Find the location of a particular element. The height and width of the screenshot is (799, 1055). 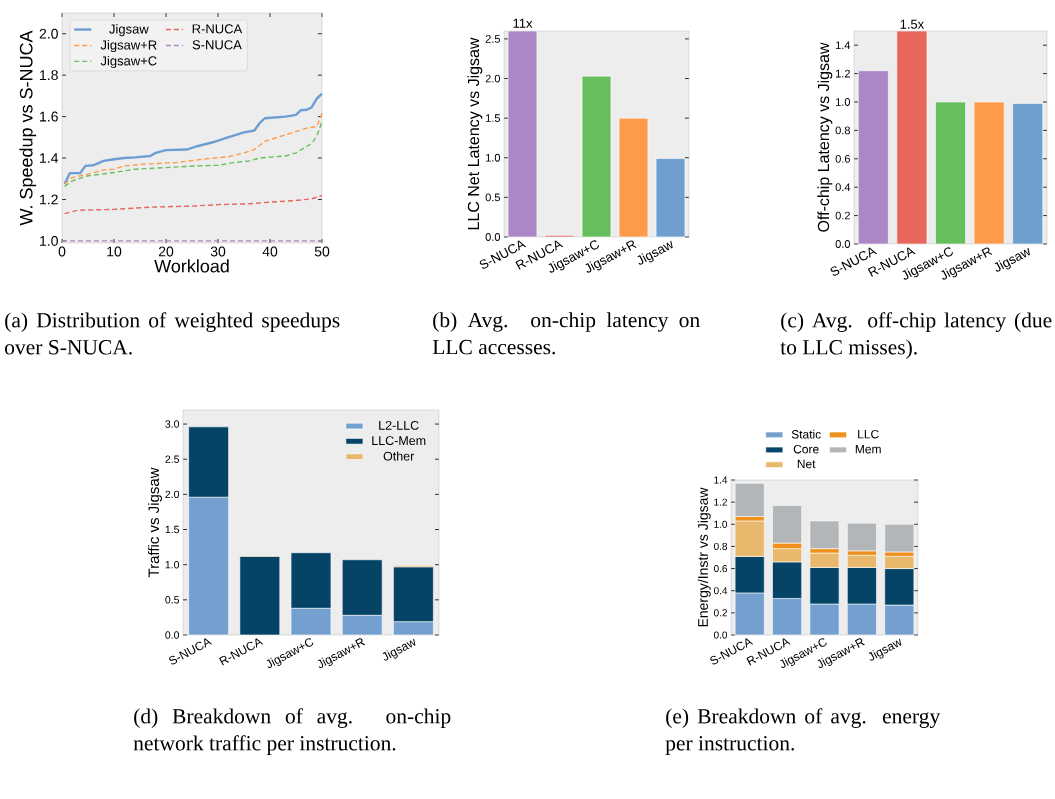

x-tick-label: 40 is located at coordinates (270, 251).